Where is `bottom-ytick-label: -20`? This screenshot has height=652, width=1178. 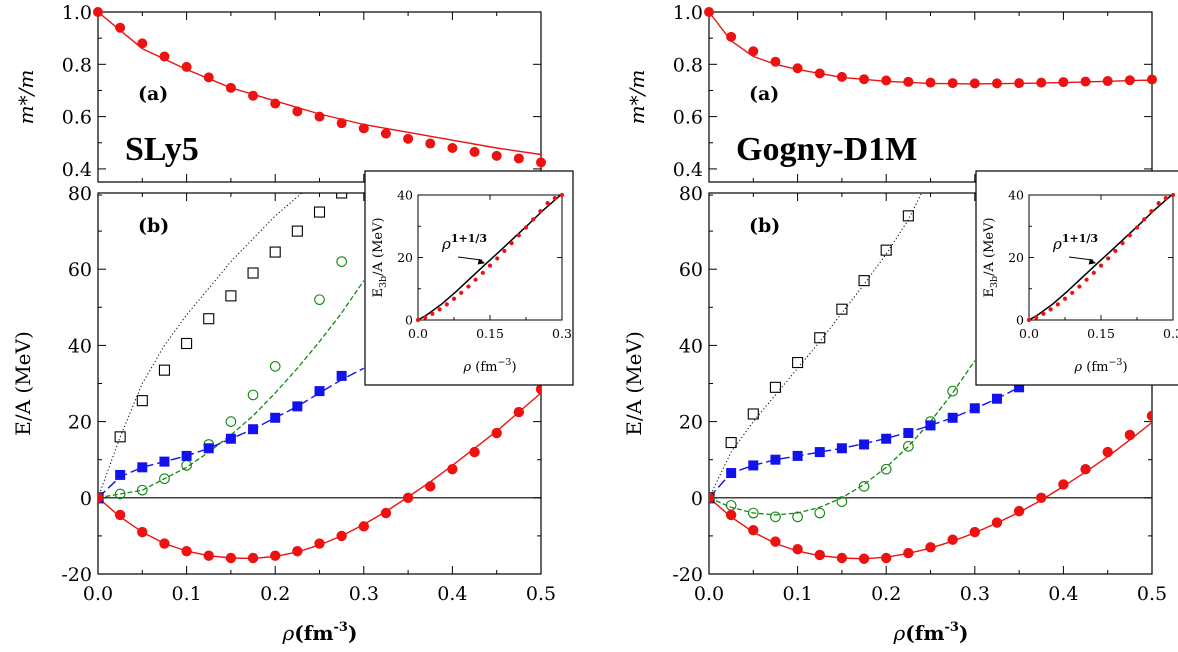 bottom-ytick-label: -20 is located at coordinates (687, 575).